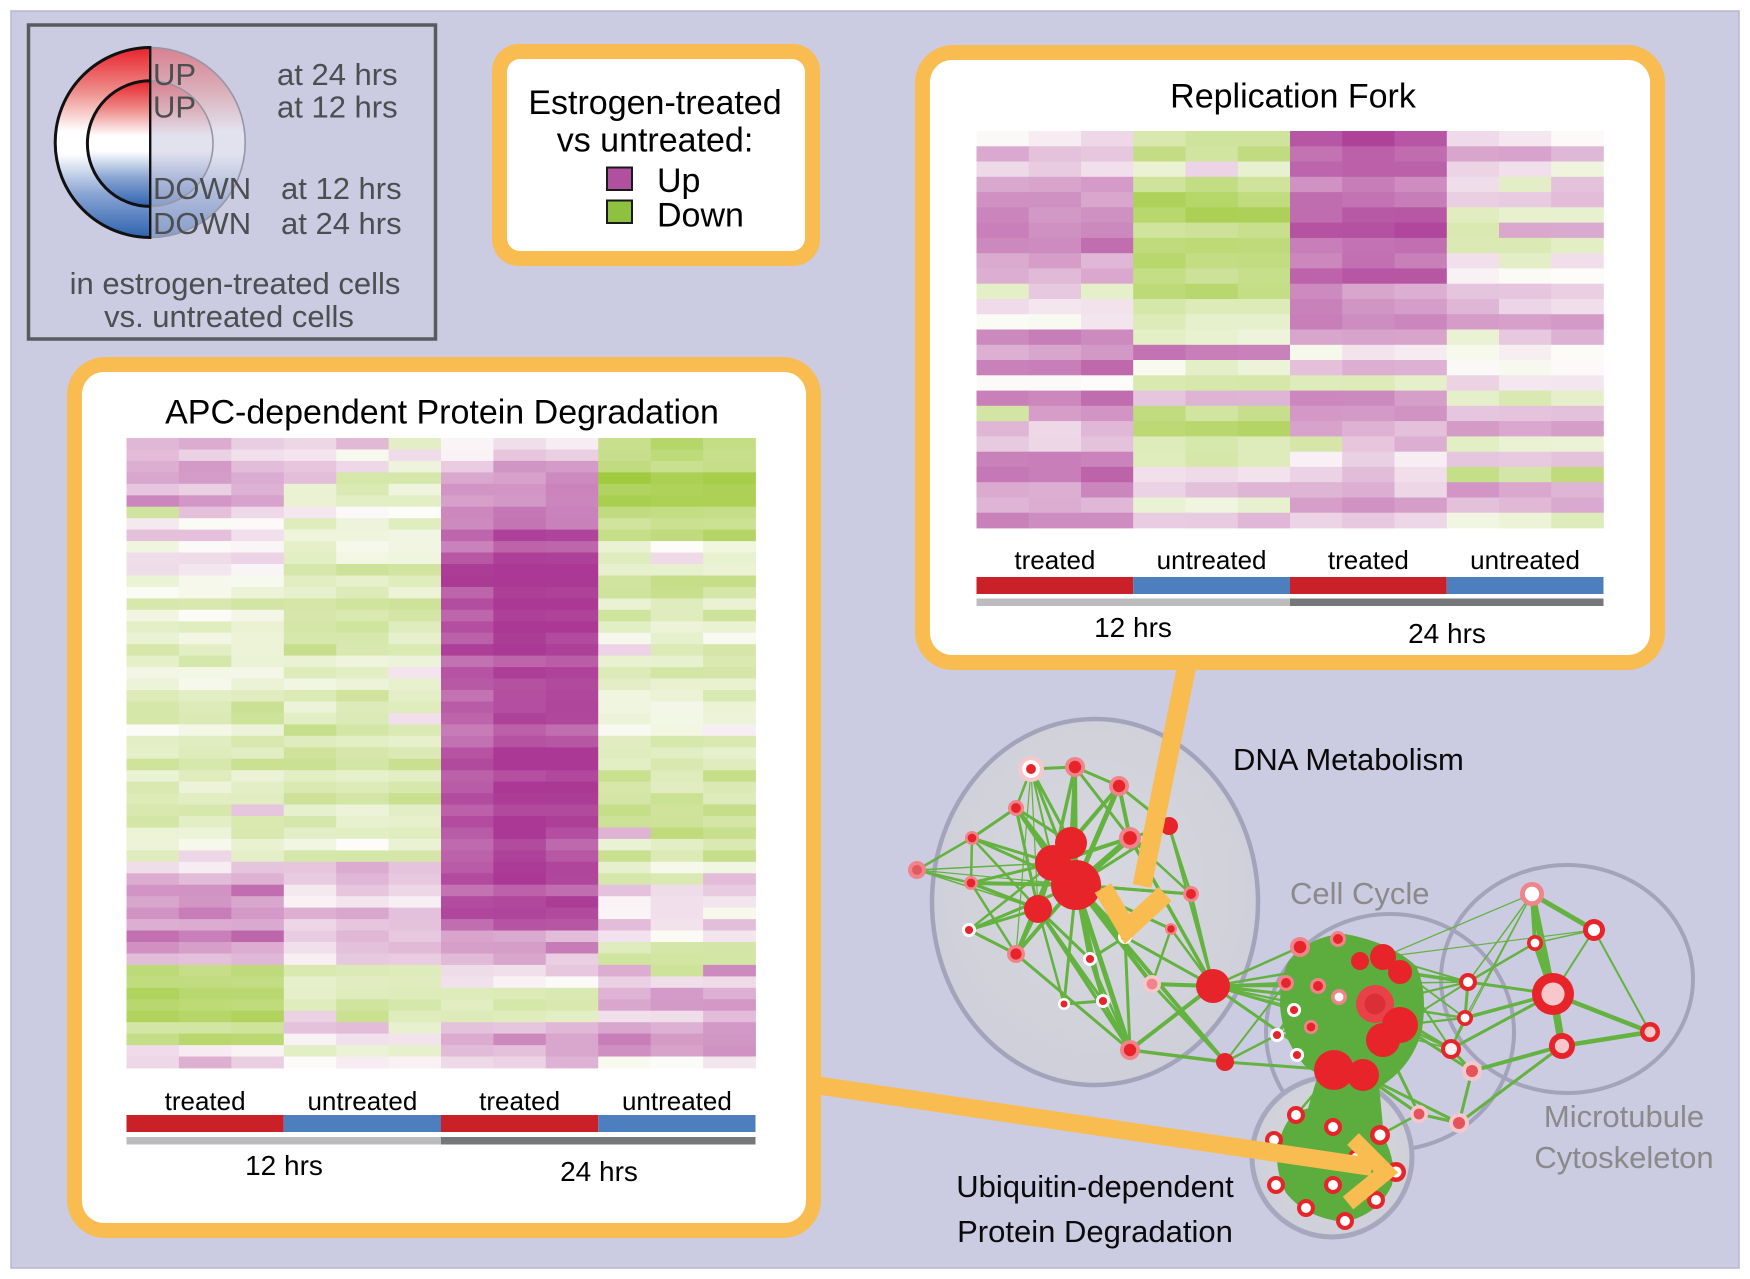 The image size is (1750, 1279). I want to click on svg-text: Cytoskeleton, so click(1623, 1157).